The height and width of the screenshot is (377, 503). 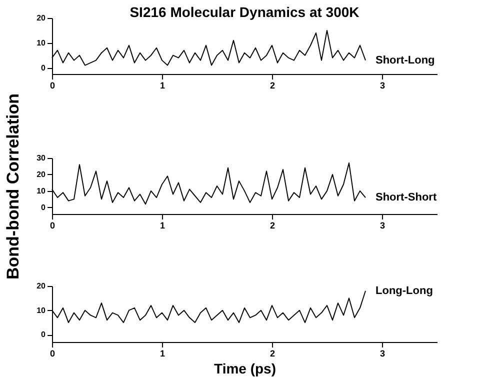 What do you see at coordinates (405, 60) in the screenshot?
I see `series-label: Short-Long` at bounding box center [405, 60].